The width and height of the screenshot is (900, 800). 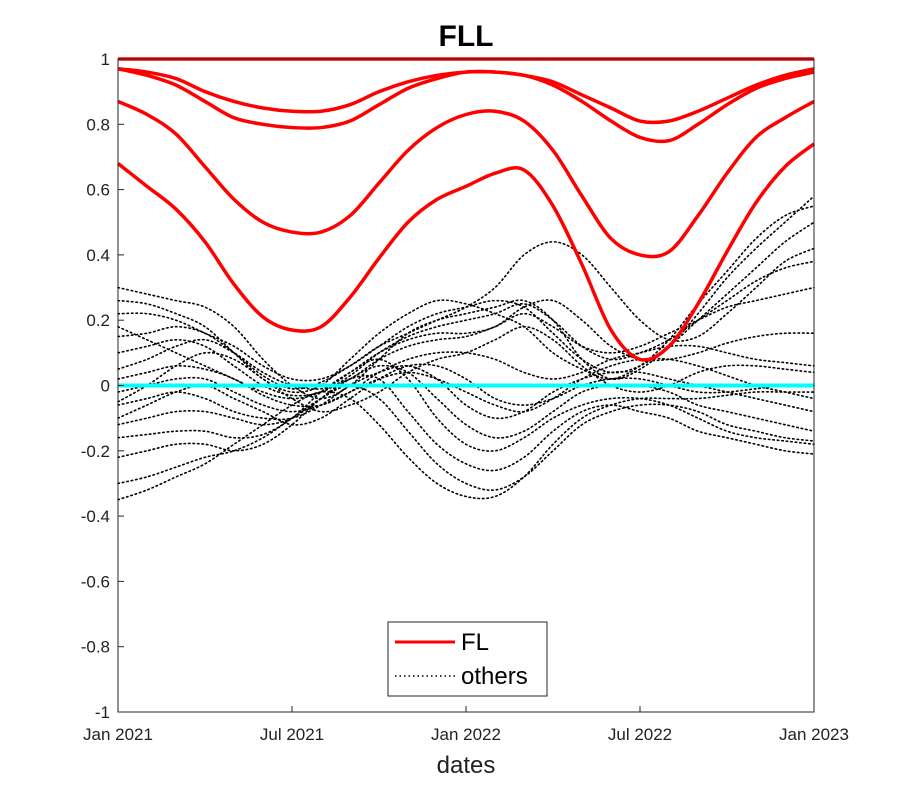 I want to click on y-tick-label: 1, so click(x=105, y=59).